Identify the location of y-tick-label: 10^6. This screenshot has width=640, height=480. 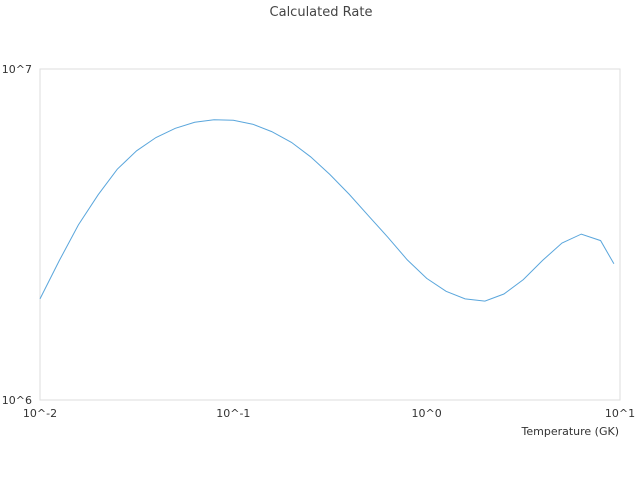
(17, 400).